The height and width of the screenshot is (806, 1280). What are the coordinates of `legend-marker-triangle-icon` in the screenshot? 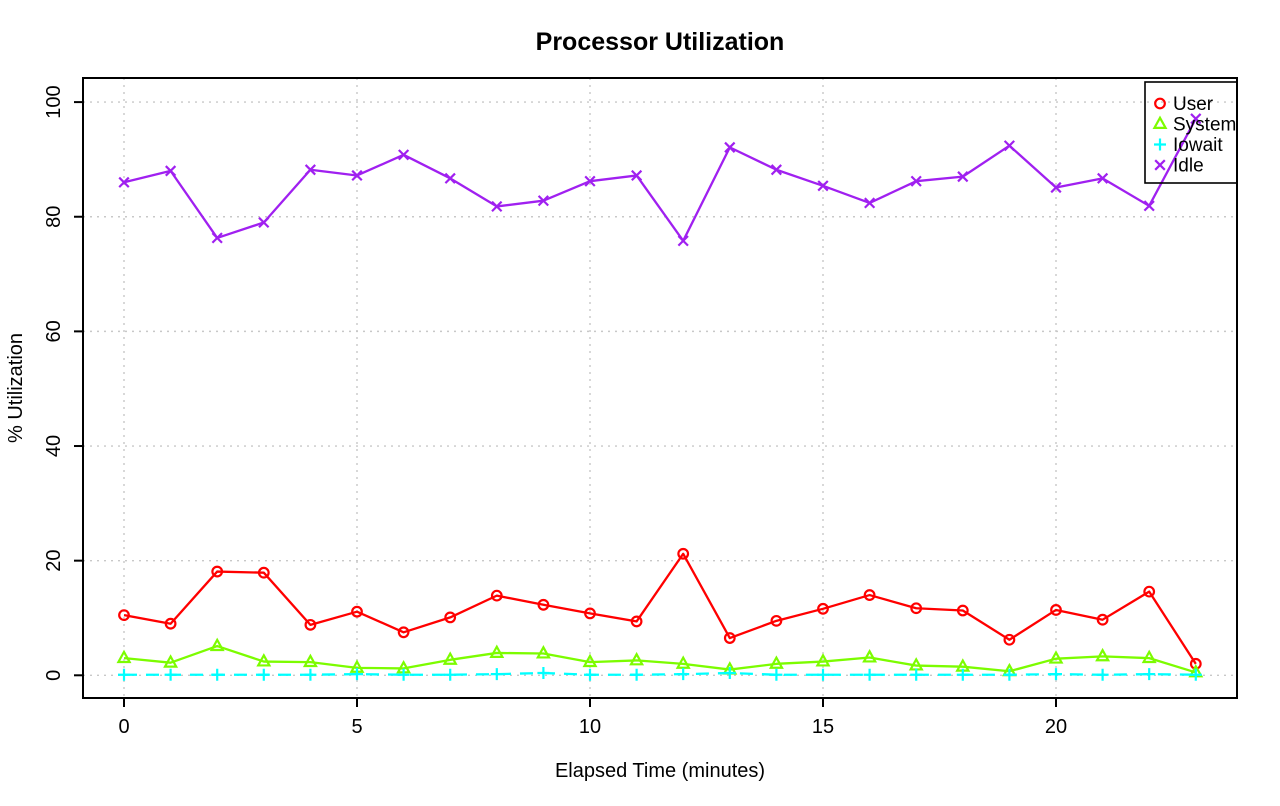 It's located at (1160, 122).